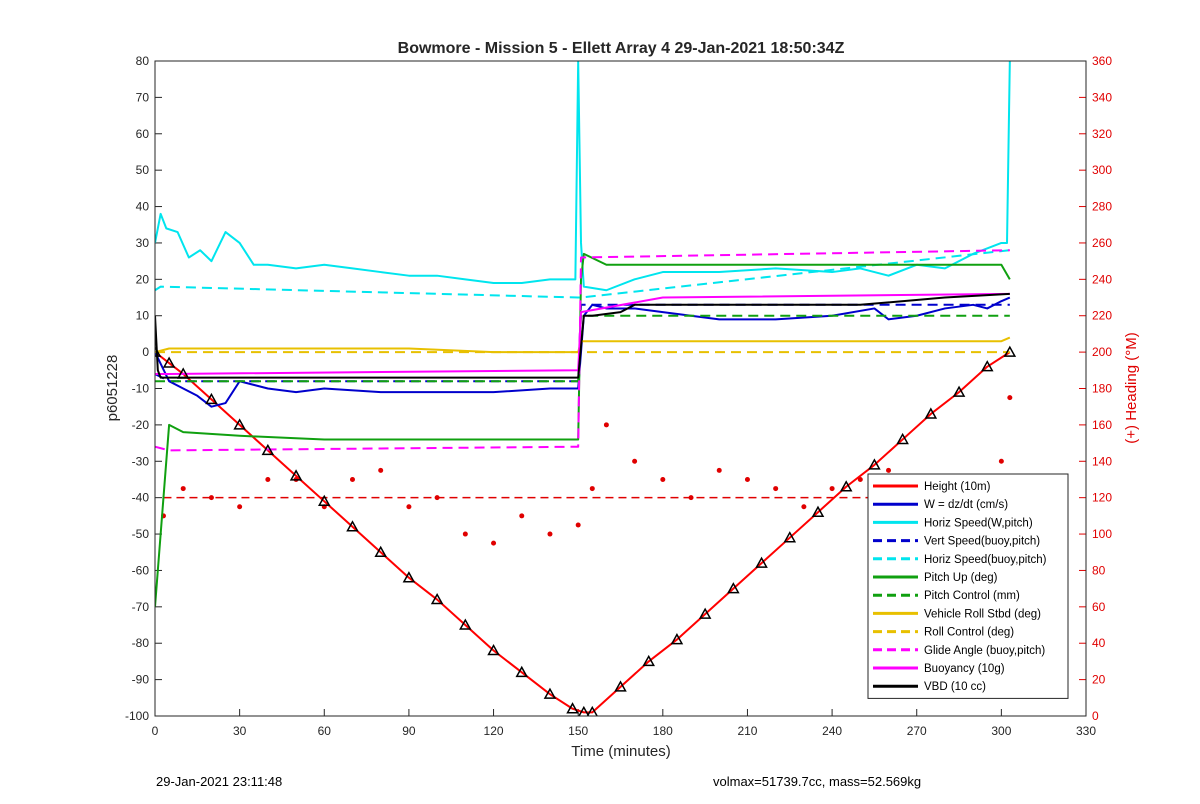 The height and width of the screenshot is (804, 1200). I want to click on y2-tick-label: 20, so click(1099, 680).